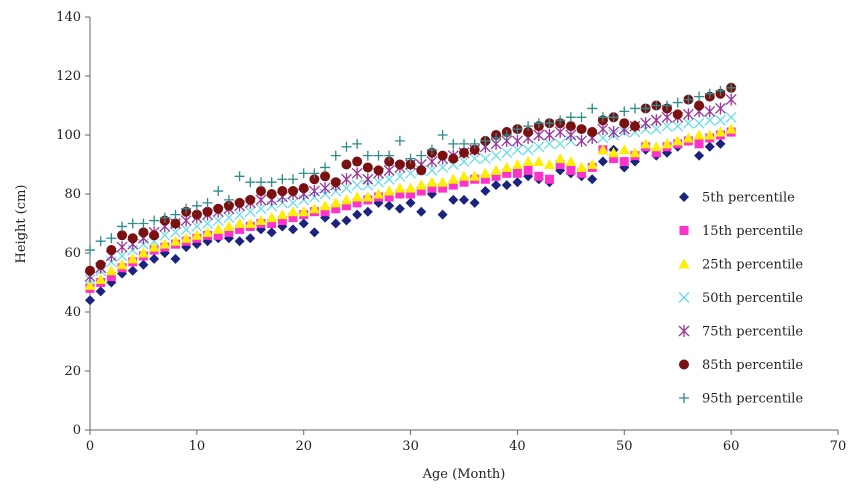 Image resolution: width=852 pixels, height=495 pixels. I want to click on x-tick-label: 30, so click(410, 446).